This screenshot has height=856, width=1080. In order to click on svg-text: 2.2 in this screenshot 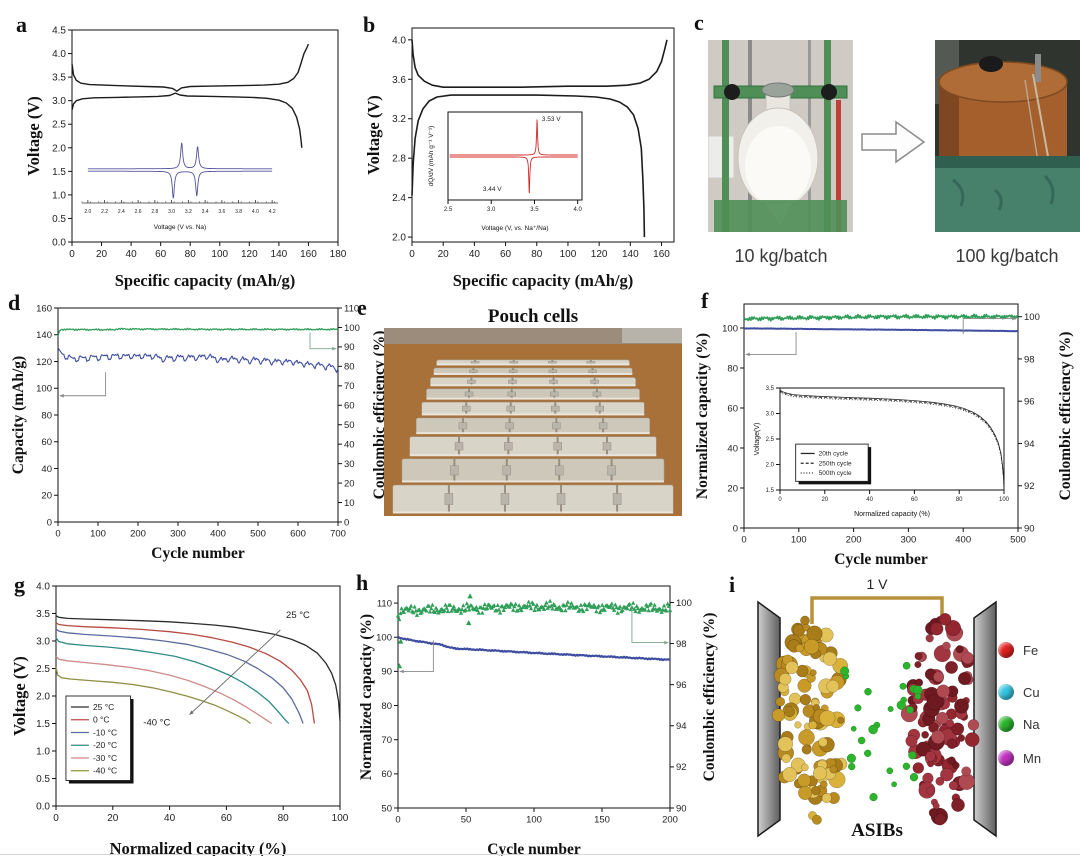, I will do `click(104, 212)`.